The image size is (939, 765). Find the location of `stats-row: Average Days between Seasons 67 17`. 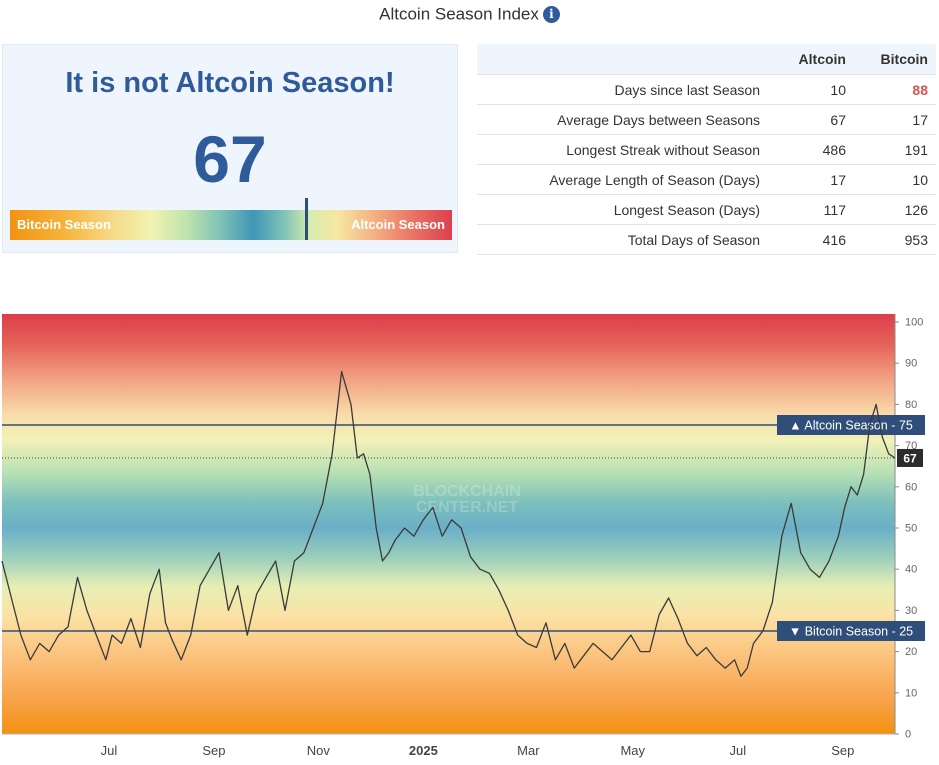

stats-row: Average Days between Seasons 67 17 is located at coordinates (706, 119).